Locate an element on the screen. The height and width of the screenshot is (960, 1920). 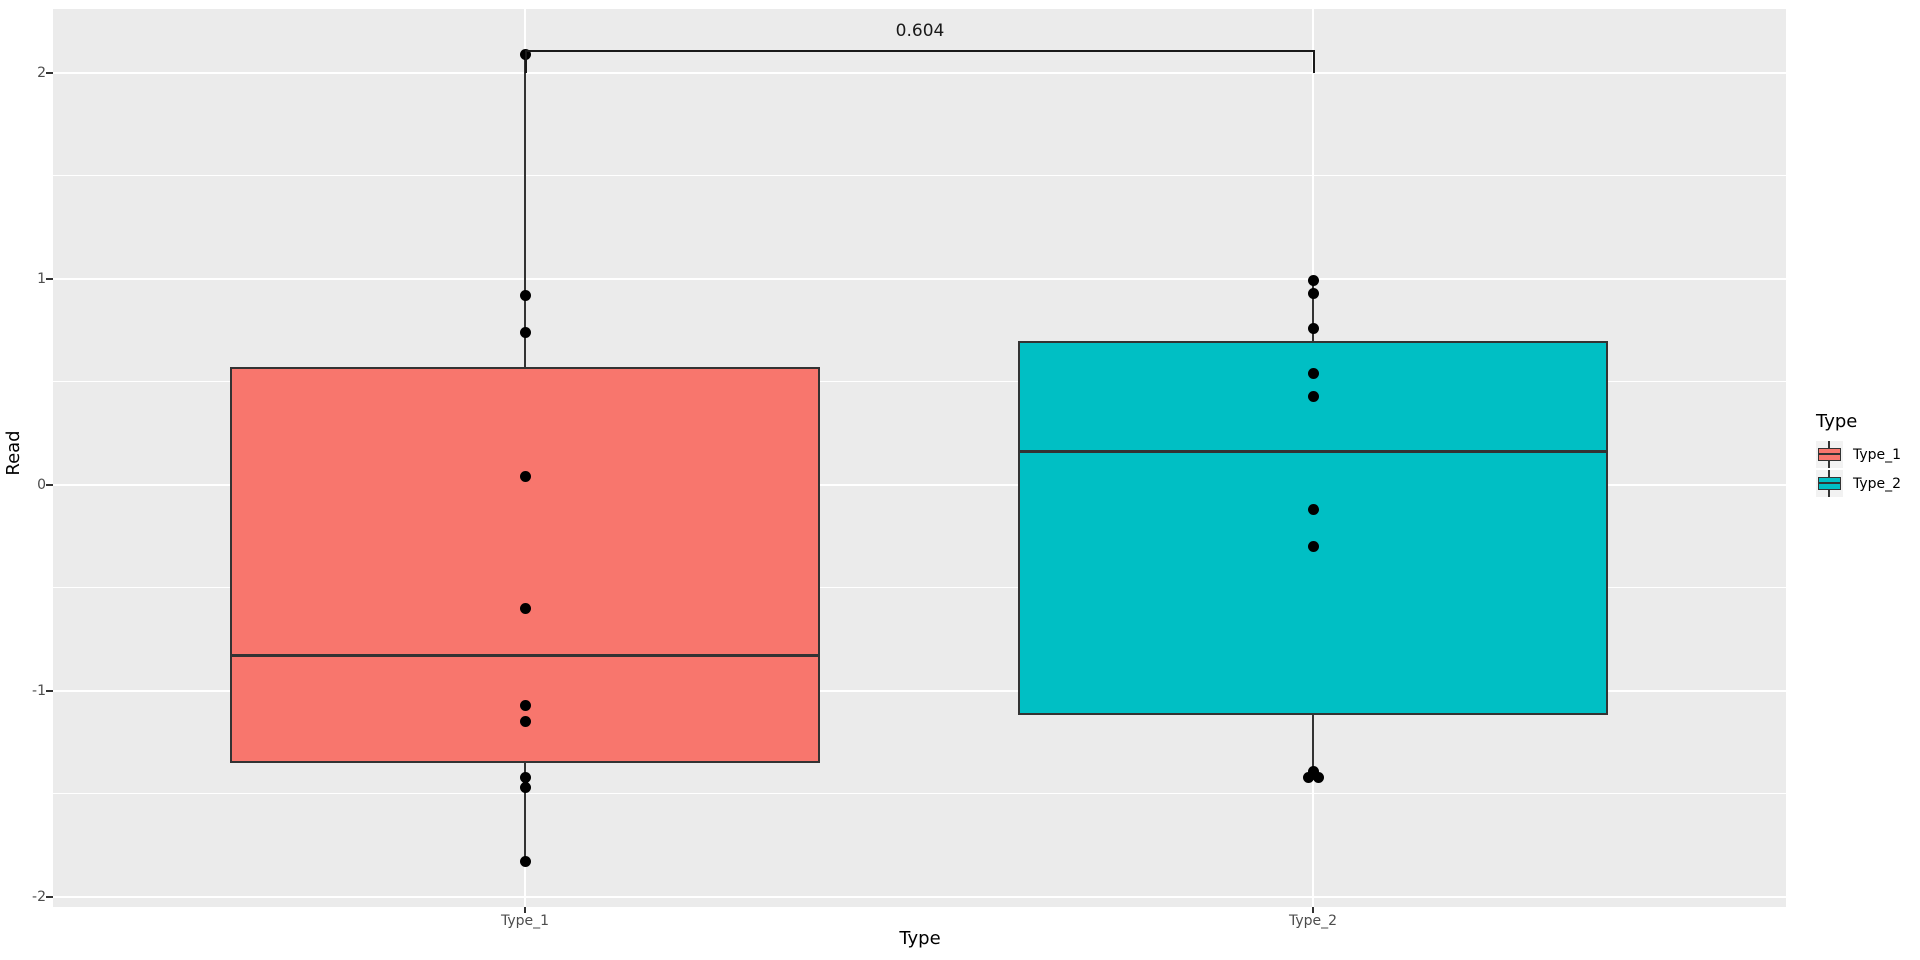
legend-item-label: Type_2 is located at coordinates (1877, 483).